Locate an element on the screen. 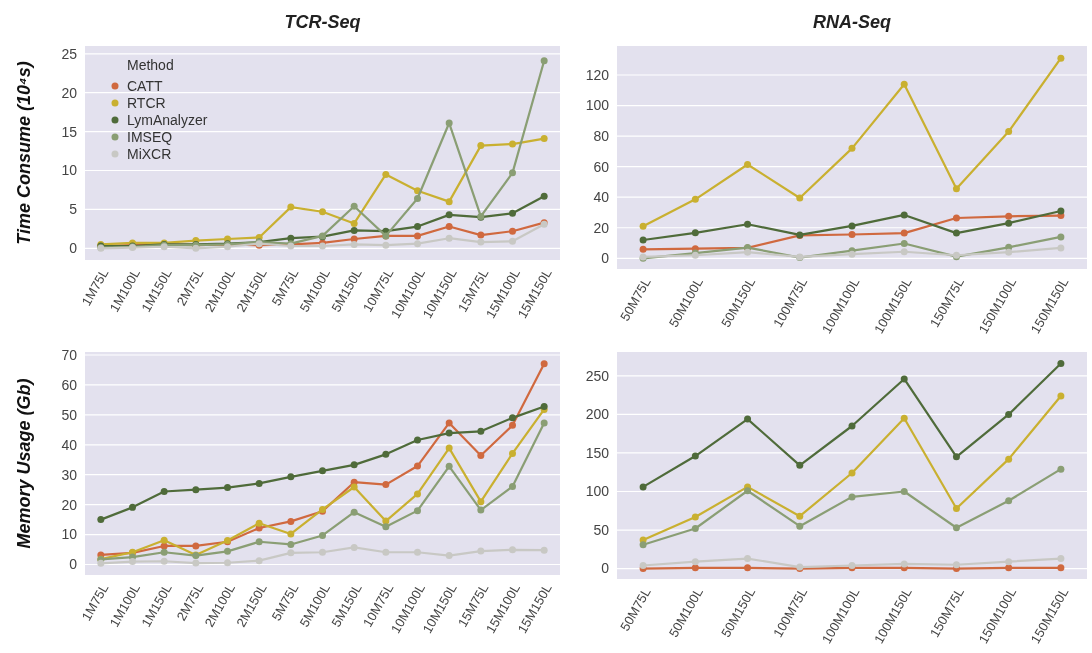 This screenshot has width=1092, height=653. y-tick-label: 200 is located at coordinates (597, 414).